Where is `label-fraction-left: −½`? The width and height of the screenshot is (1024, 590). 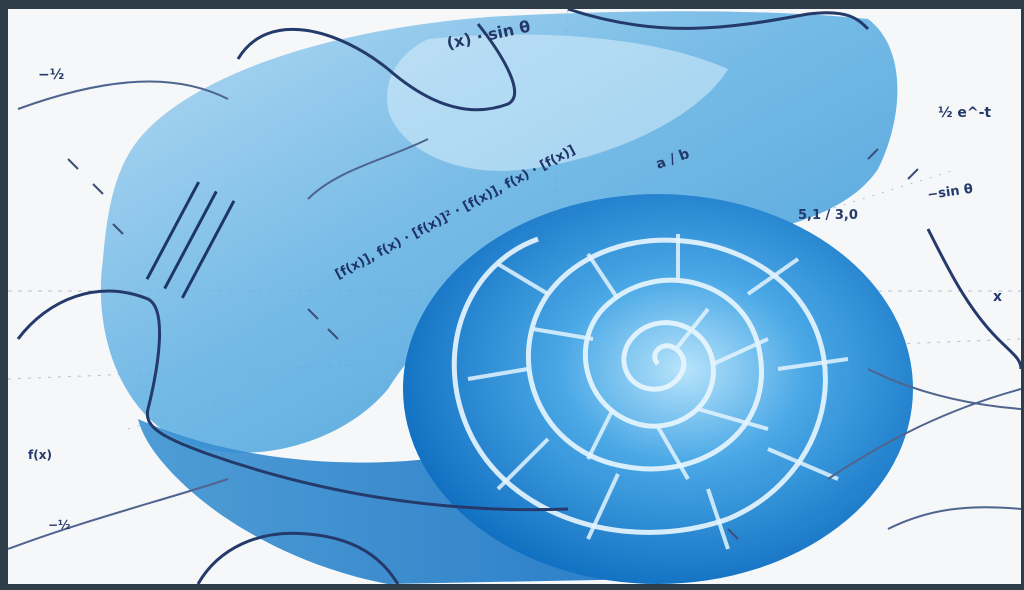 label-fraction-left: −½ is located at coordinates (51, 75).